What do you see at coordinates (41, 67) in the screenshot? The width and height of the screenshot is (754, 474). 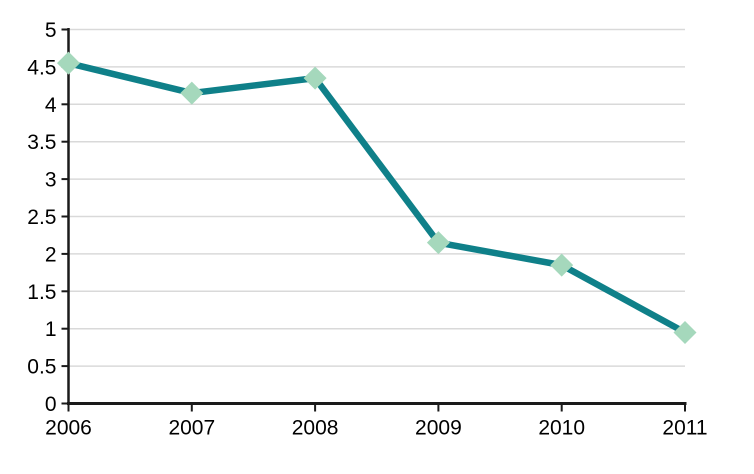 I see `y-axis-tick-label: 4.5` at bounding box center [41, 67].